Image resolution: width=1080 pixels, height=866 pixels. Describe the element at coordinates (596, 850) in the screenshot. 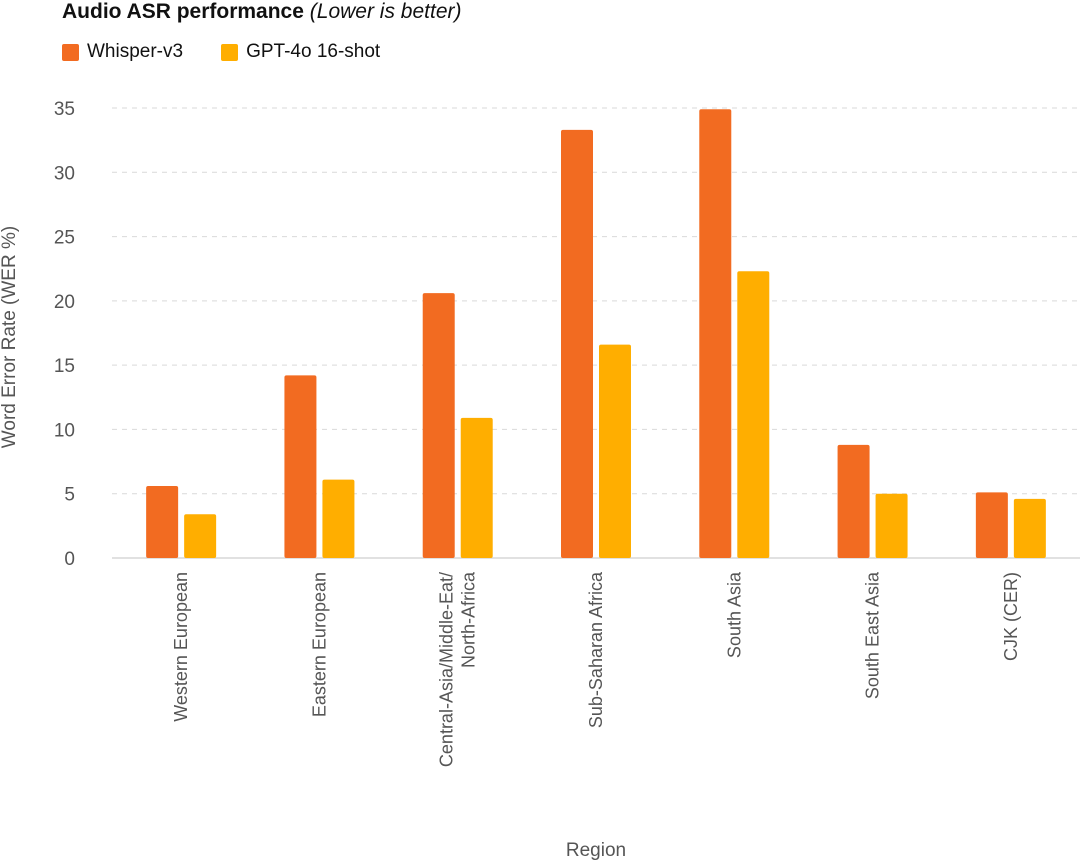

I see `x-axis-title: Region` at that location.